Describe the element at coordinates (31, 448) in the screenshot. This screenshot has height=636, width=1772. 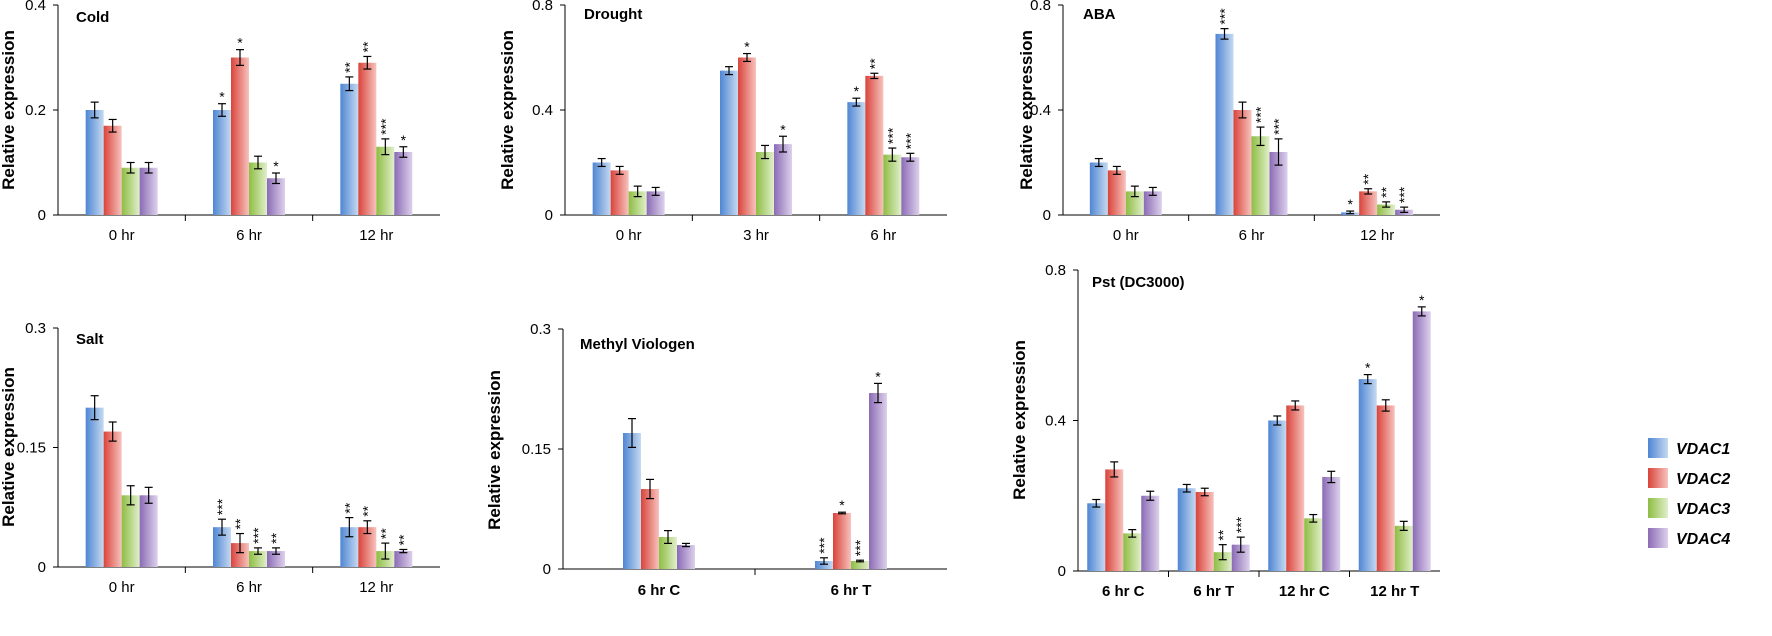
I see `y-tick-label: 0.15` at that location.